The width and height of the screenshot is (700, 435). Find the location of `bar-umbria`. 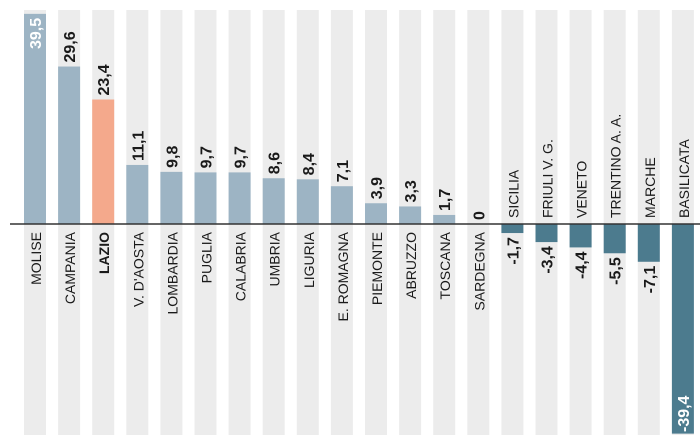

bar-umbria is located at coordinates (273, 201).